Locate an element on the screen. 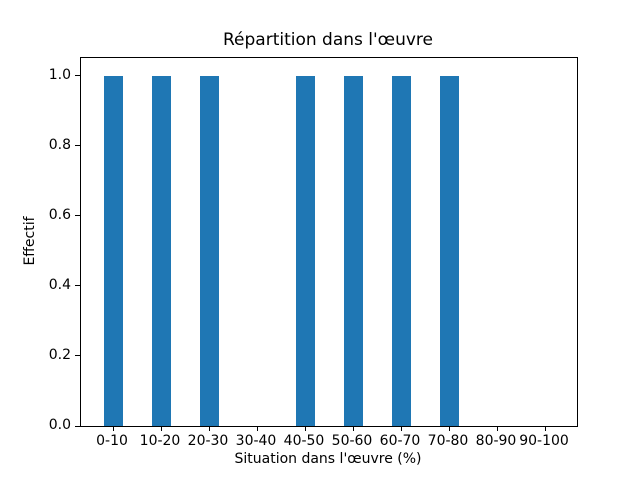  y-tick-label: 0.6 is located at coordinates (59, 214).